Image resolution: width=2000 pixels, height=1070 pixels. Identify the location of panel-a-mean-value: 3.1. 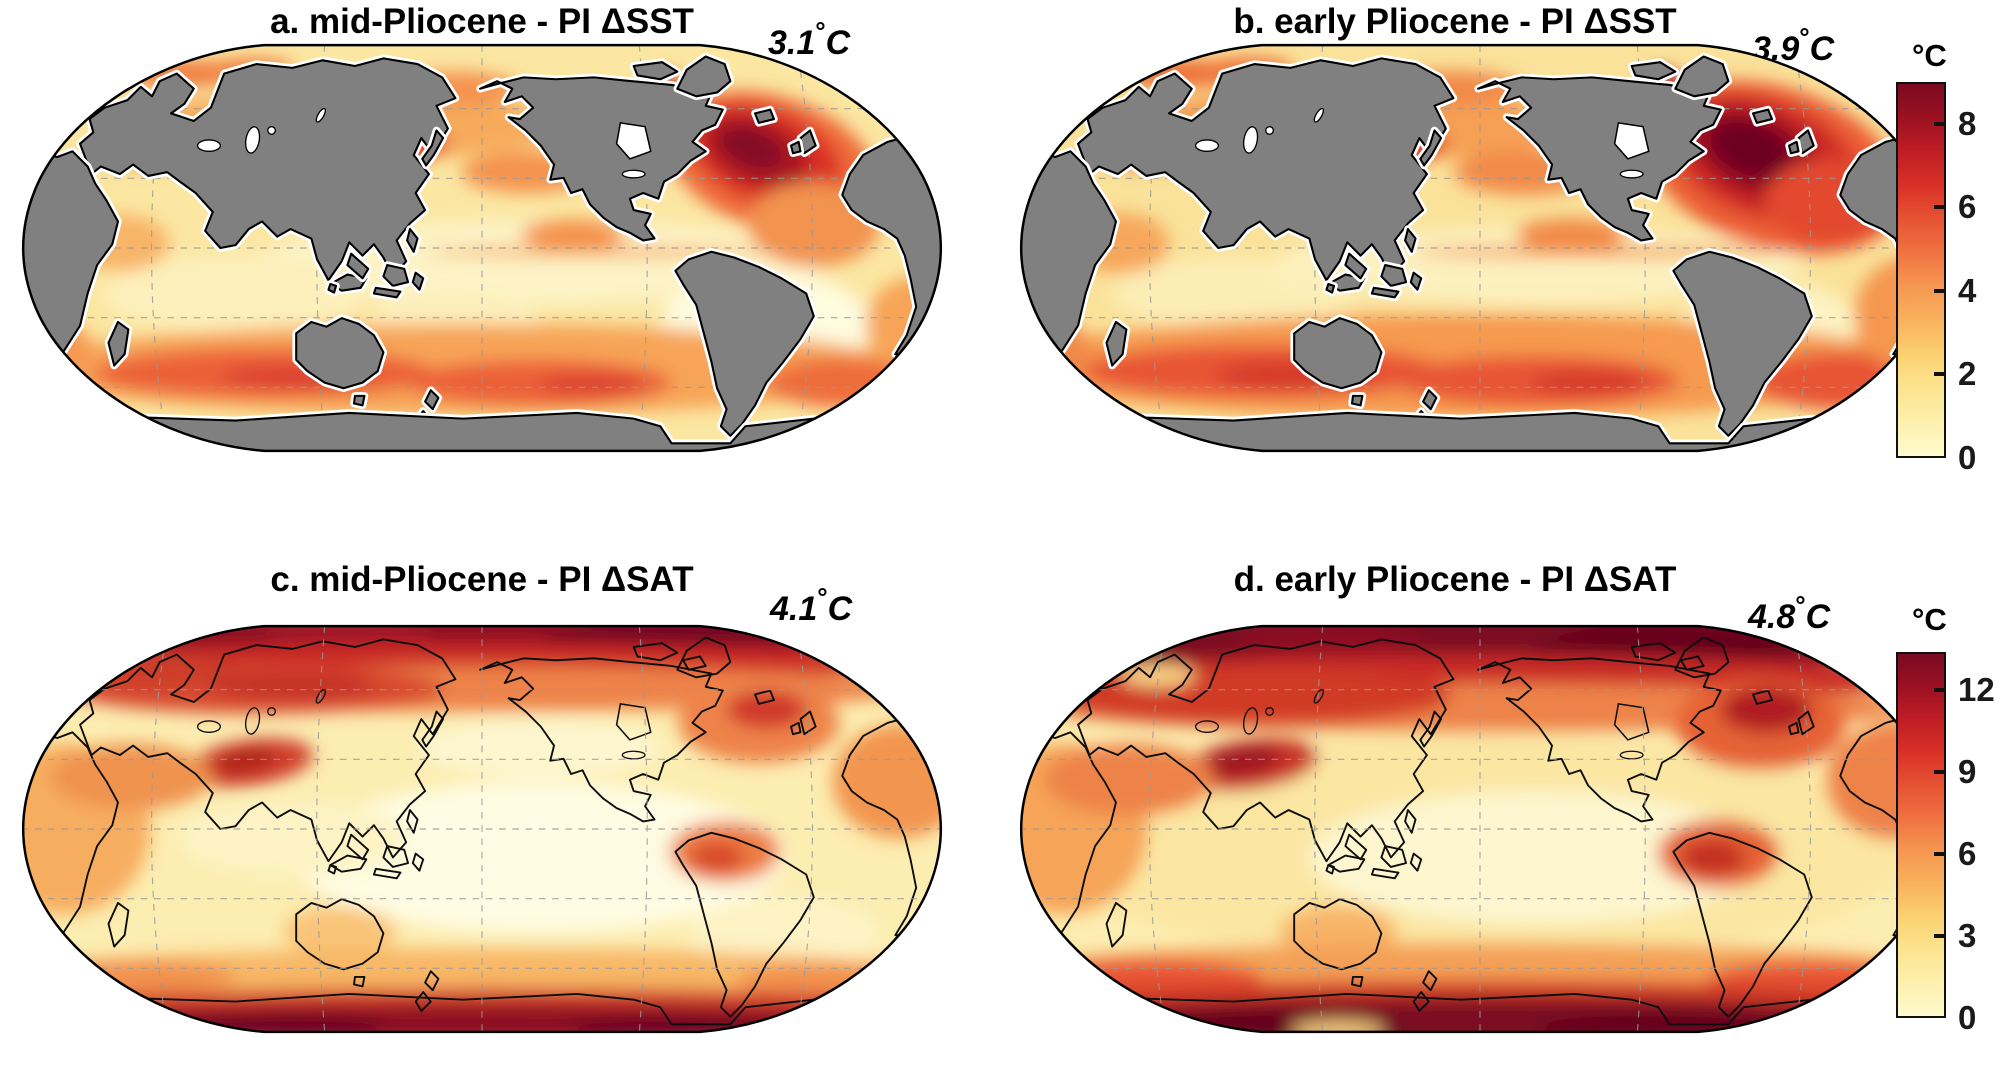
(792, 43).